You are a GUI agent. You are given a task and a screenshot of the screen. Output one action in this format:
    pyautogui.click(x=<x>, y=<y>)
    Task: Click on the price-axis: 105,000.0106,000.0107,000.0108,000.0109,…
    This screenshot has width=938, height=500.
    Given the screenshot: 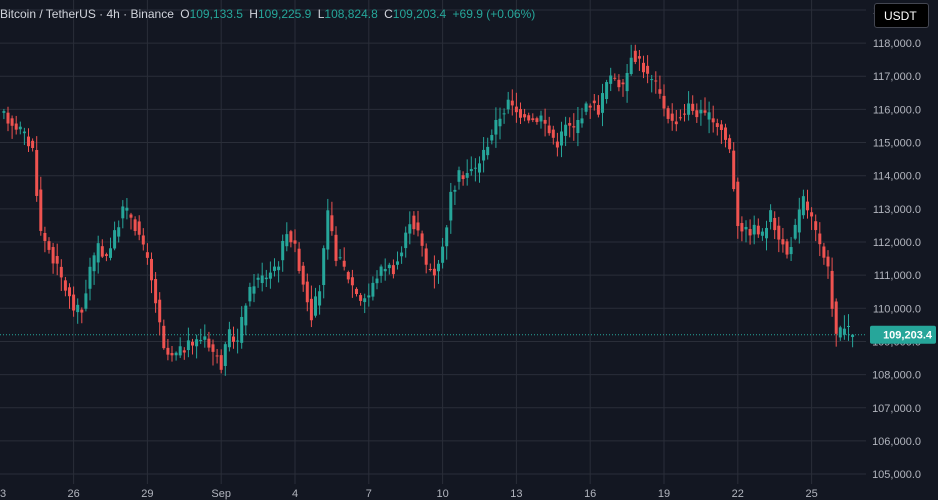 What is the action you would take?
    pyautogui.click(x=896, y=243)
    